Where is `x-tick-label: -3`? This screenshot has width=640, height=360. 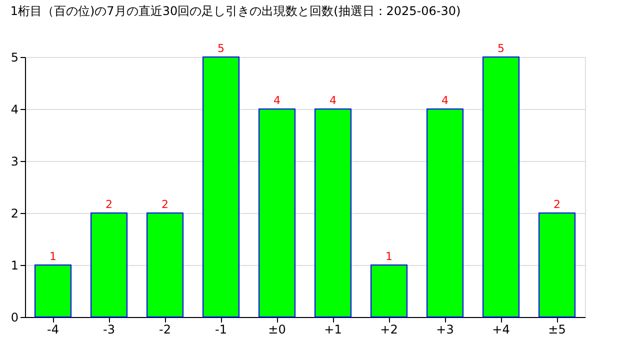 x-tick-label: -3 is located at coordinates (109, 329).